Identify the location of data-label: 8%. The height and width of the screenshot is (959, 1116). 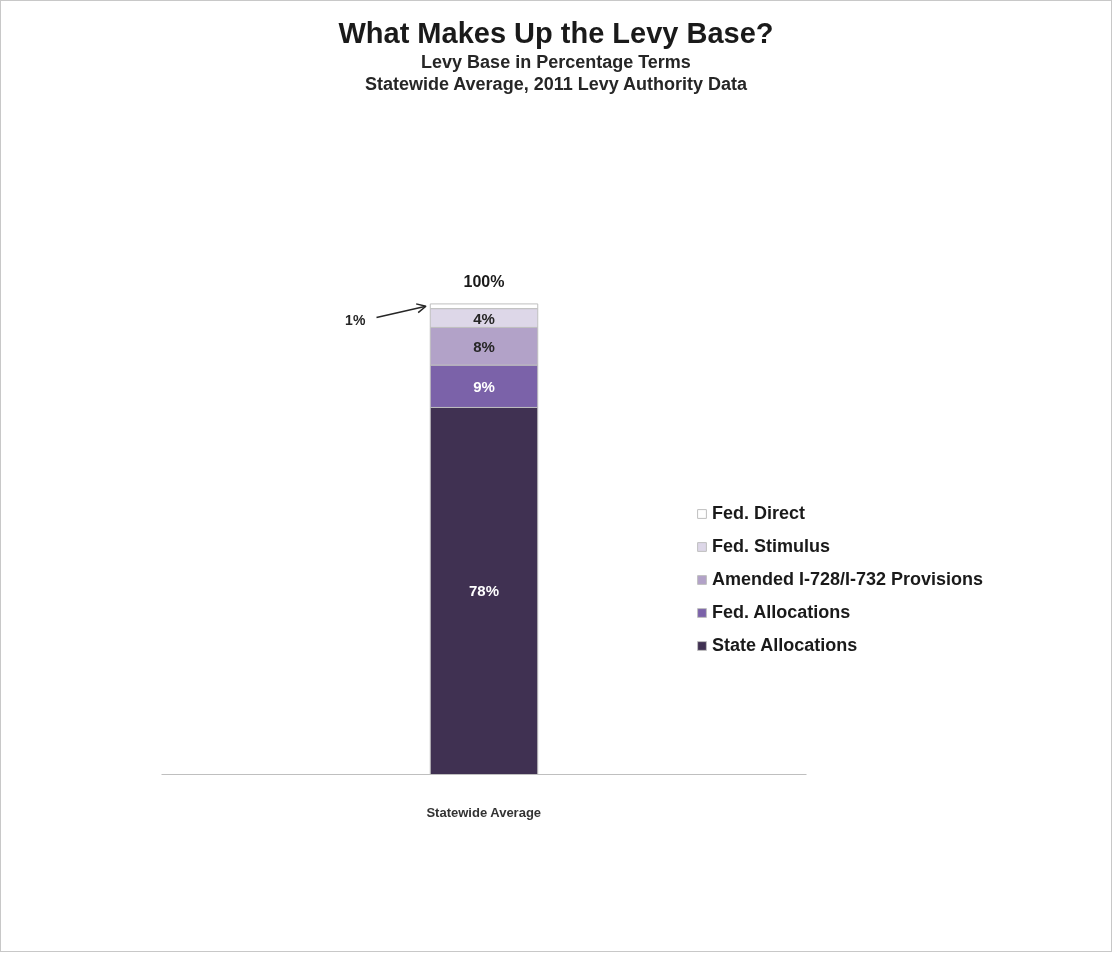
(484, 346).